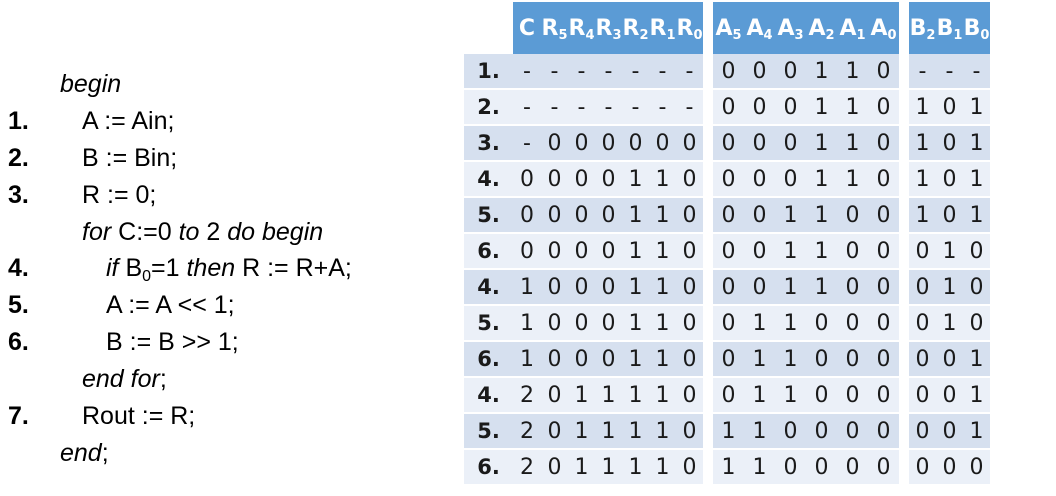 This screenshot has width=1056, height=496. Describe the element at coordinates (861, 35) in the screenshot. I see `header-subscript: 1` at that location.